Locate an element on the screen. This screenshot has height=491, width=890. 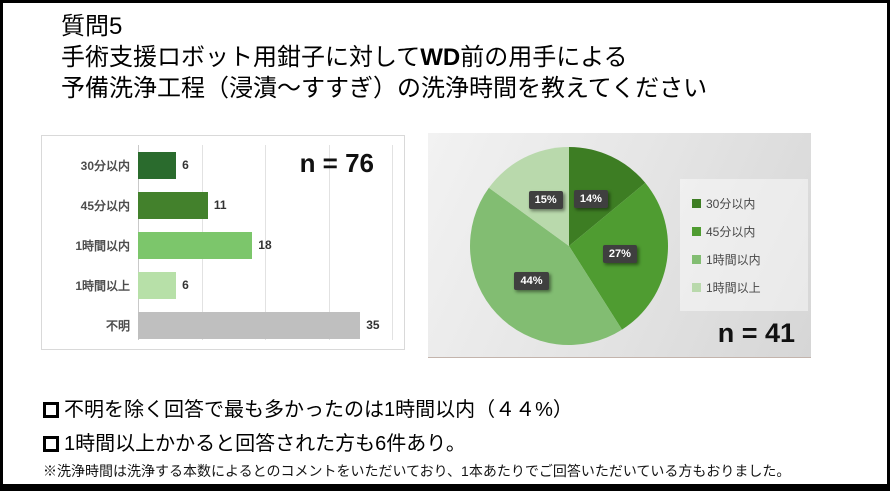
bar-row: 30分以内 6 is located at coordinates (217, 165).